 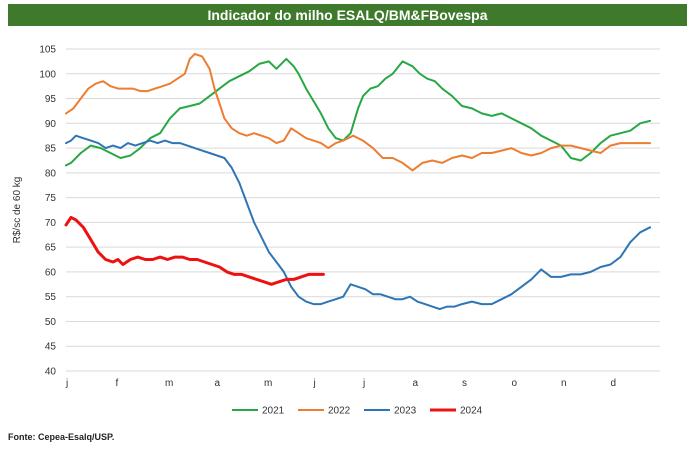 I want to click on y-tick-label: 70, so click(x=51, y=223).